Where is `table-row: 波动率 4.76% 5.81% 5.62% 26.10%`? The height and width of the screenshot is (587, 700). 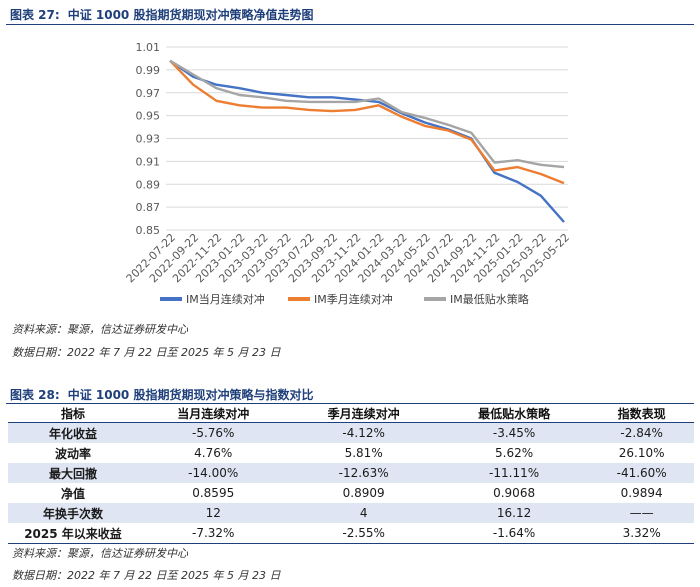 table-row: 波动率 4.76% 5.81% 5.62% 26.10% is located at coordinates (351, 453).